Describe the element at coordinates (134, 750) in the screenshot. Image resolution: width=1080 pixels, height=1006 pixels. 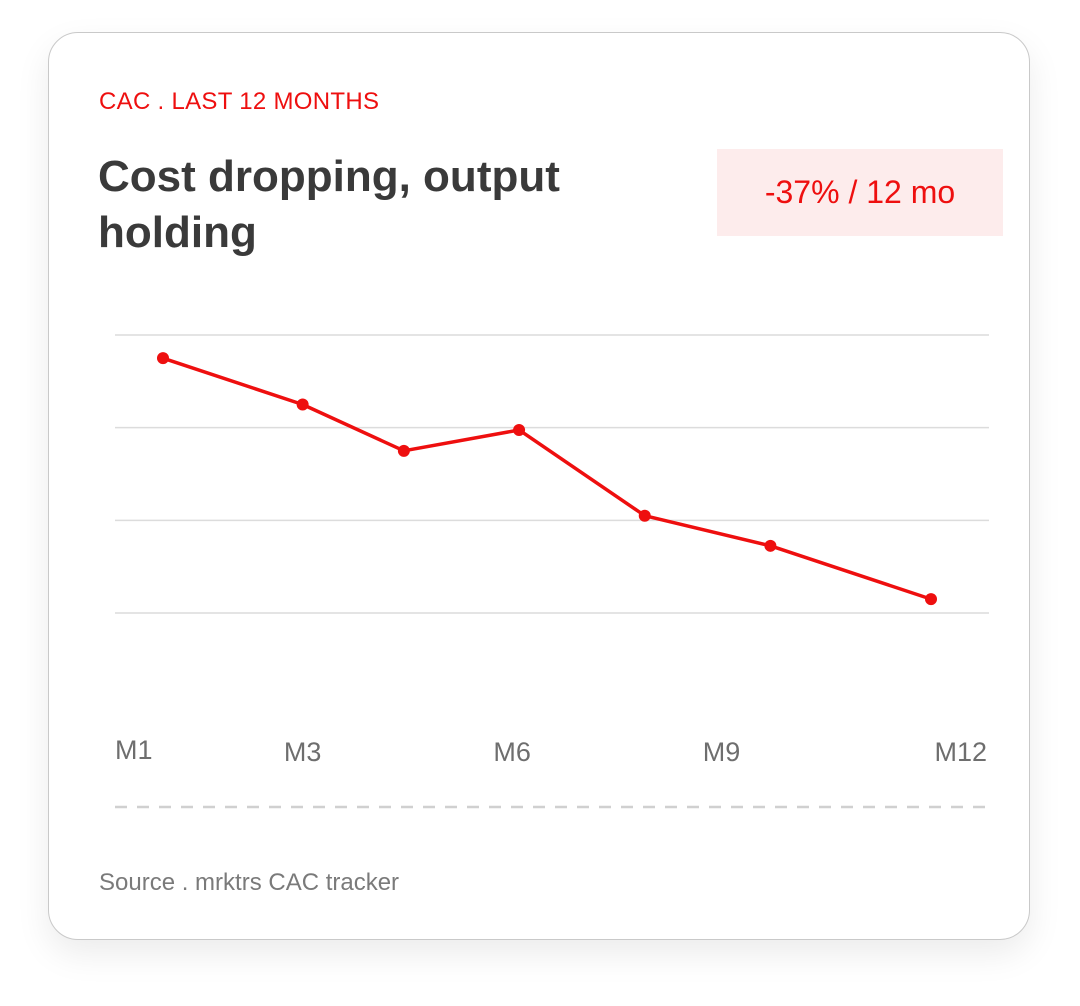
I see `x-tick-label: M1` at that location.